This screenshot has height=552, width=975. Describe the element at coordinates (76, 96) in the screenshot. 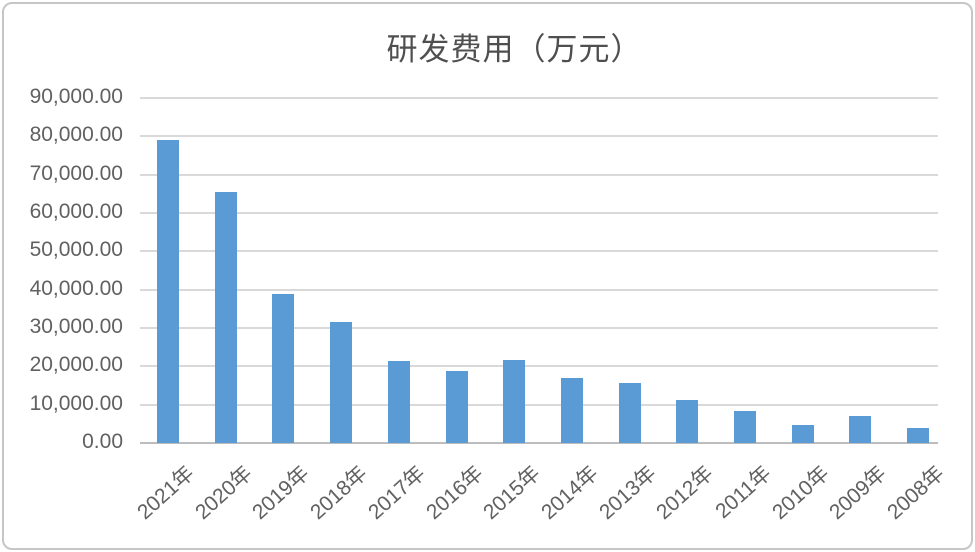

I see `y-axis-tick-label: 90,000.00` at that location.